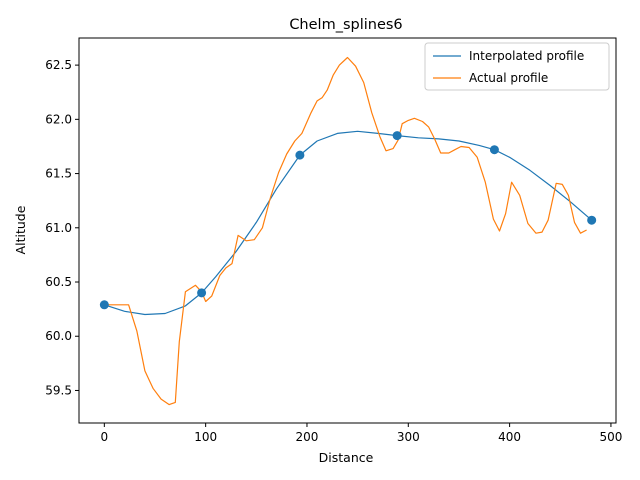  What do you see at coordinates (20, 229) in the screenshot?
I see `y-axis-label: Altitude` at bounding box center [20, 229].